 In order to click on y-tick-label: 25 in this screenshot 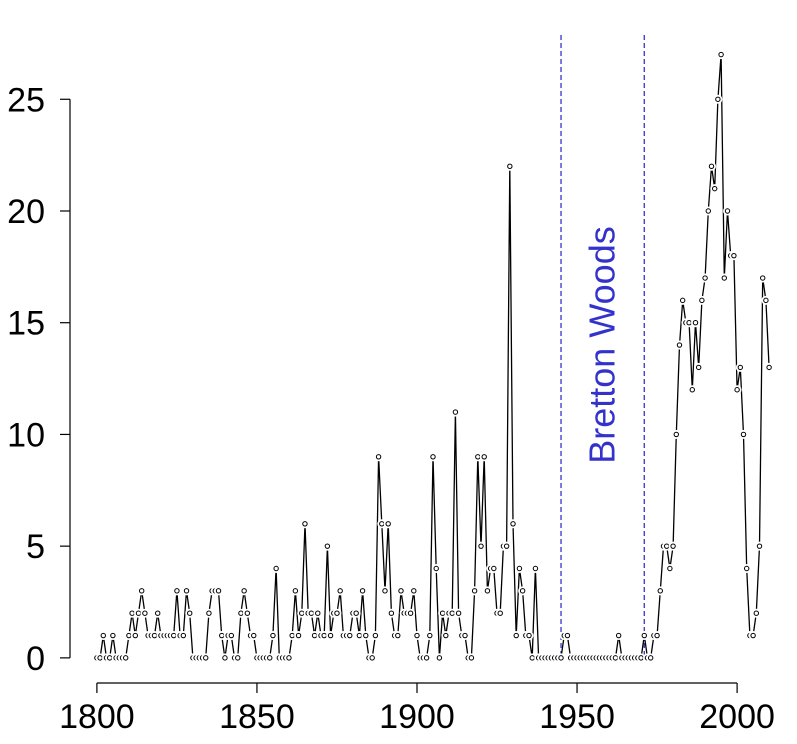, I will do `click(26, 100)`.